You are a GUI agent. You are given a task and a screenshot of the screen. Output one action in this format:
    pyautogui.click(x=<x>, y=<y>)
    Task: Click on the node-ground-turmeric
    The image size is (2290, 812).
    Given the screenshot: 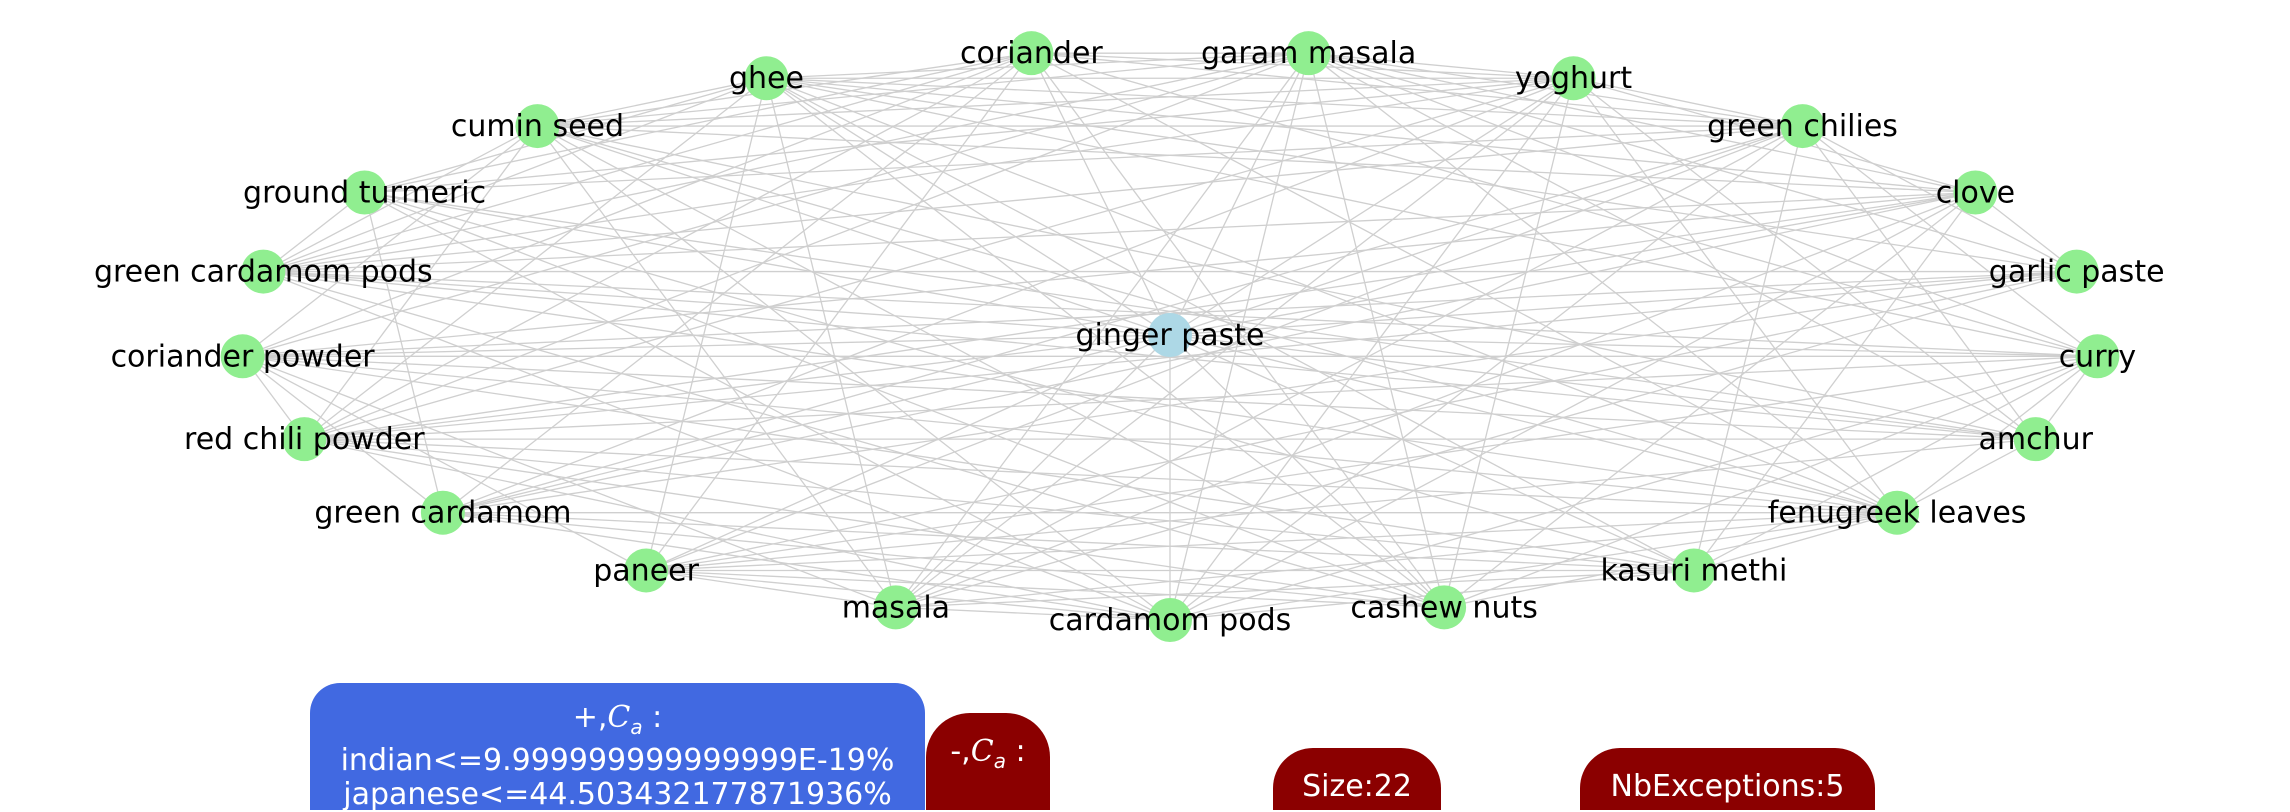 What is the action you would take?
    pyautogui.click(x=364, y=192)
    